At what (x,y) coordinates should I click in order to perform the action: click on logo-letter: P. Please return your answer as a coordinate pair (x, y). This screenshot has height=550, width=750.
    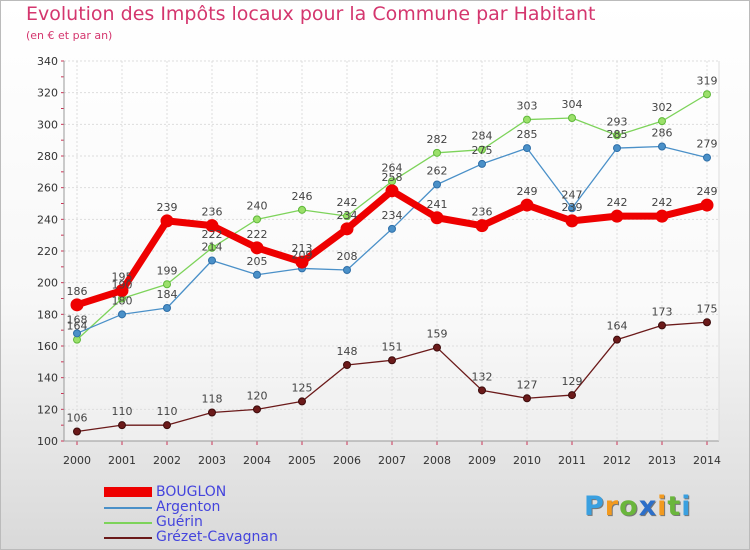
    Looking at the image, I should click on (594, 506).